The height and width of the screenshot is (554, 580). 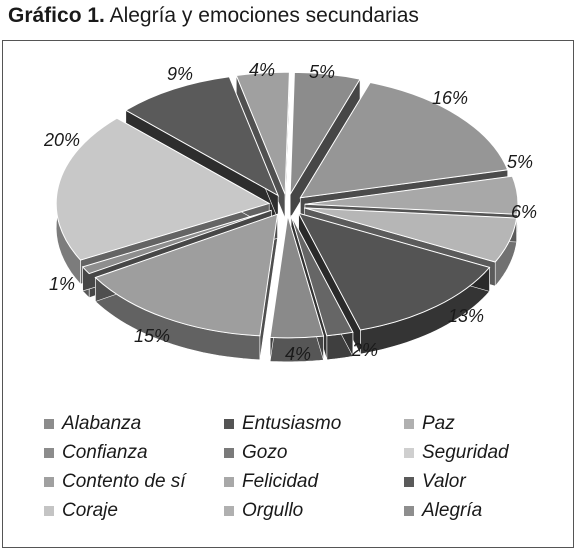 I want to click on legend-item: Orgullo, so click(x=314, y=511).